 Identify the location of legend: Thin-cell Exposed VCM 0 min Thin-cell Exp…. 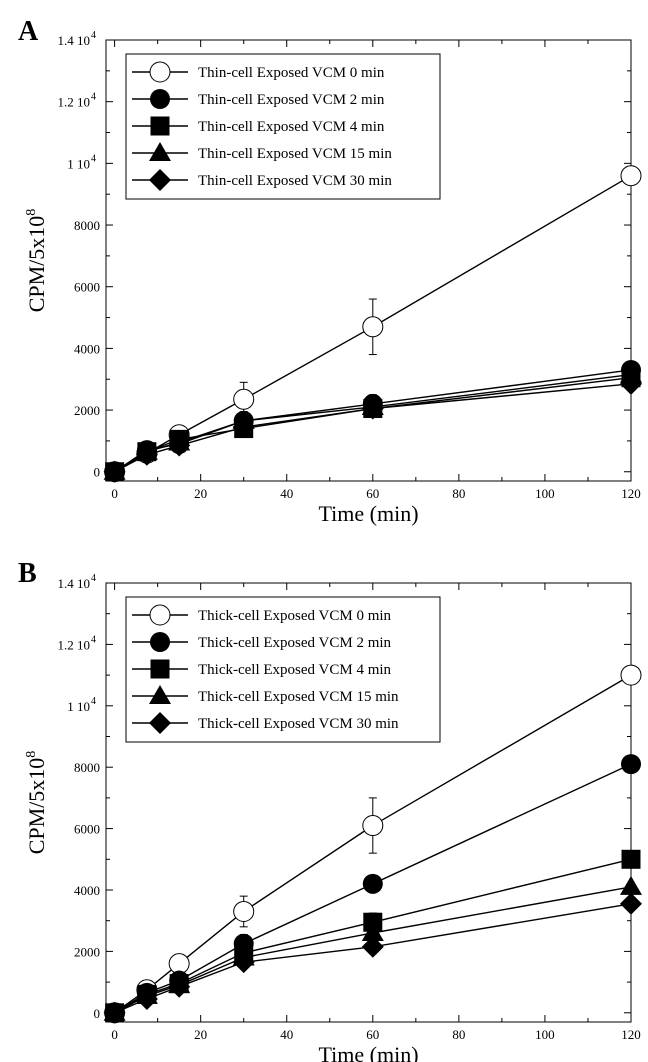
(283, 126).